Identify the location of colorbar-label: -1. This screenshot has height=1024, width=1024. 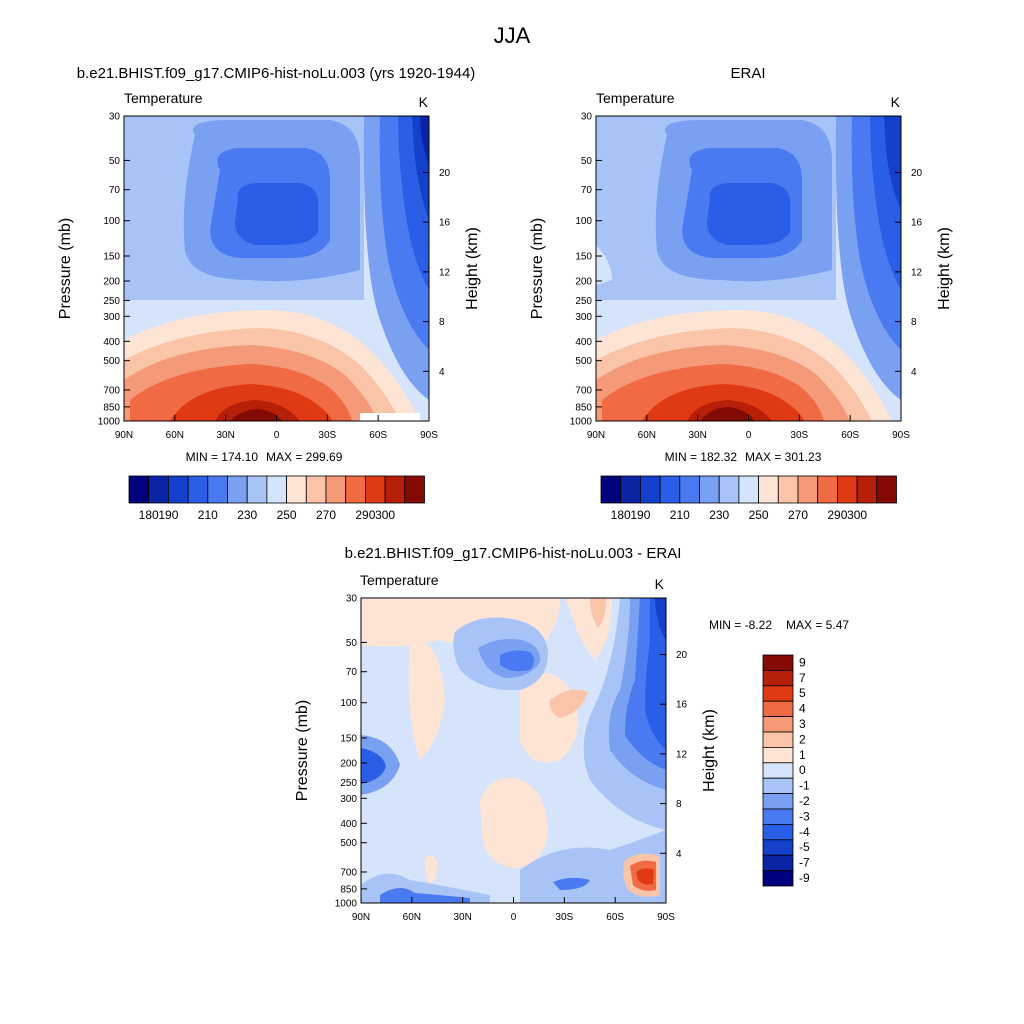
(804, 786).